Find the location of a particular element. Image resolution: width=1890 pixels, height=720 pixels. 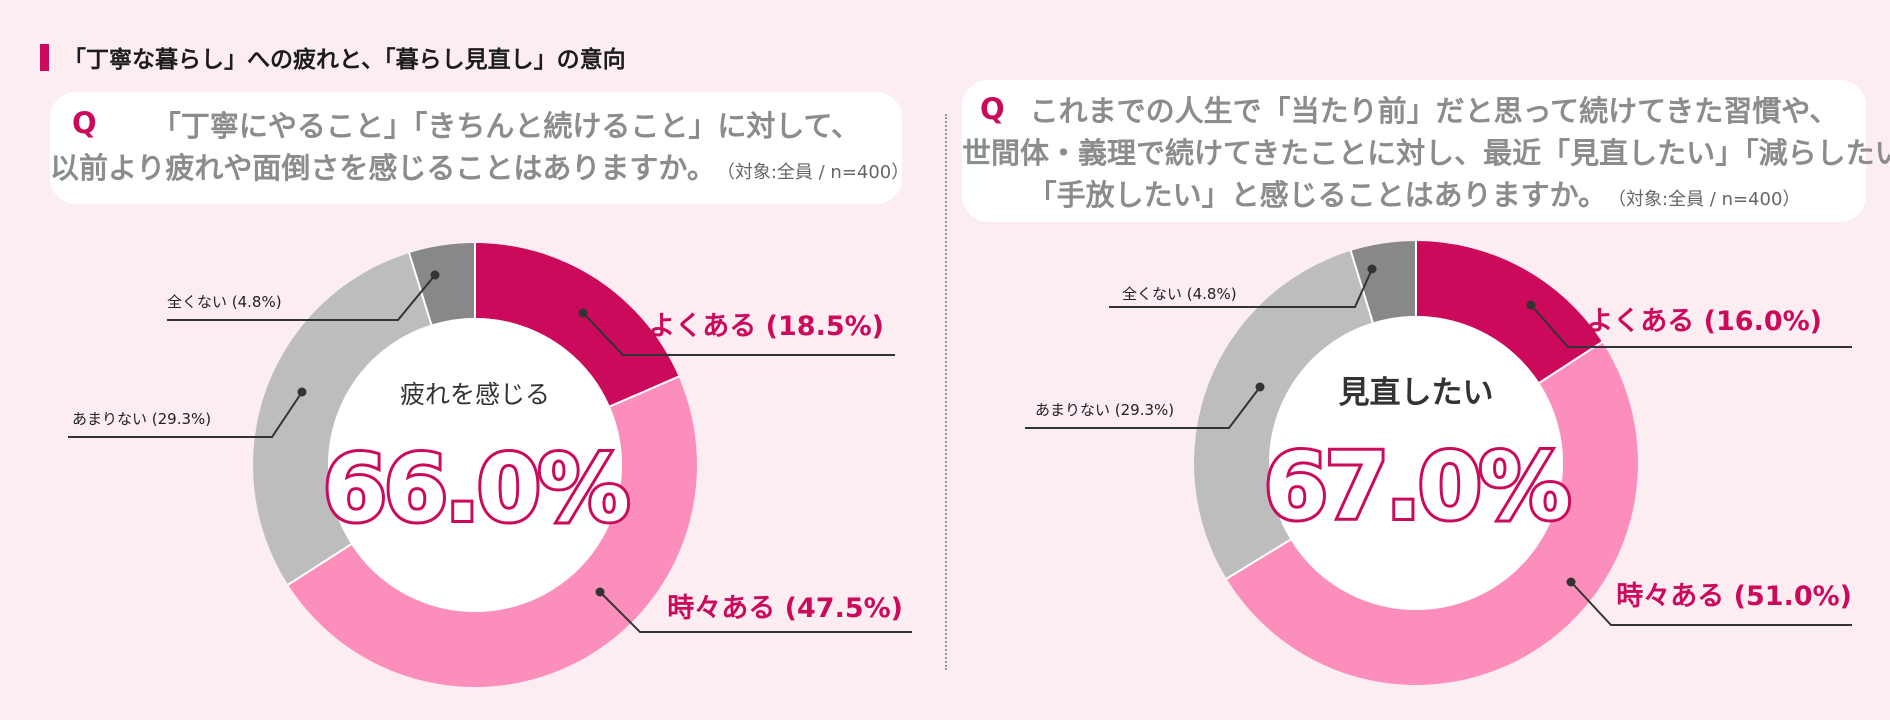

donut-2-center is located at coordinates (1416, 463).